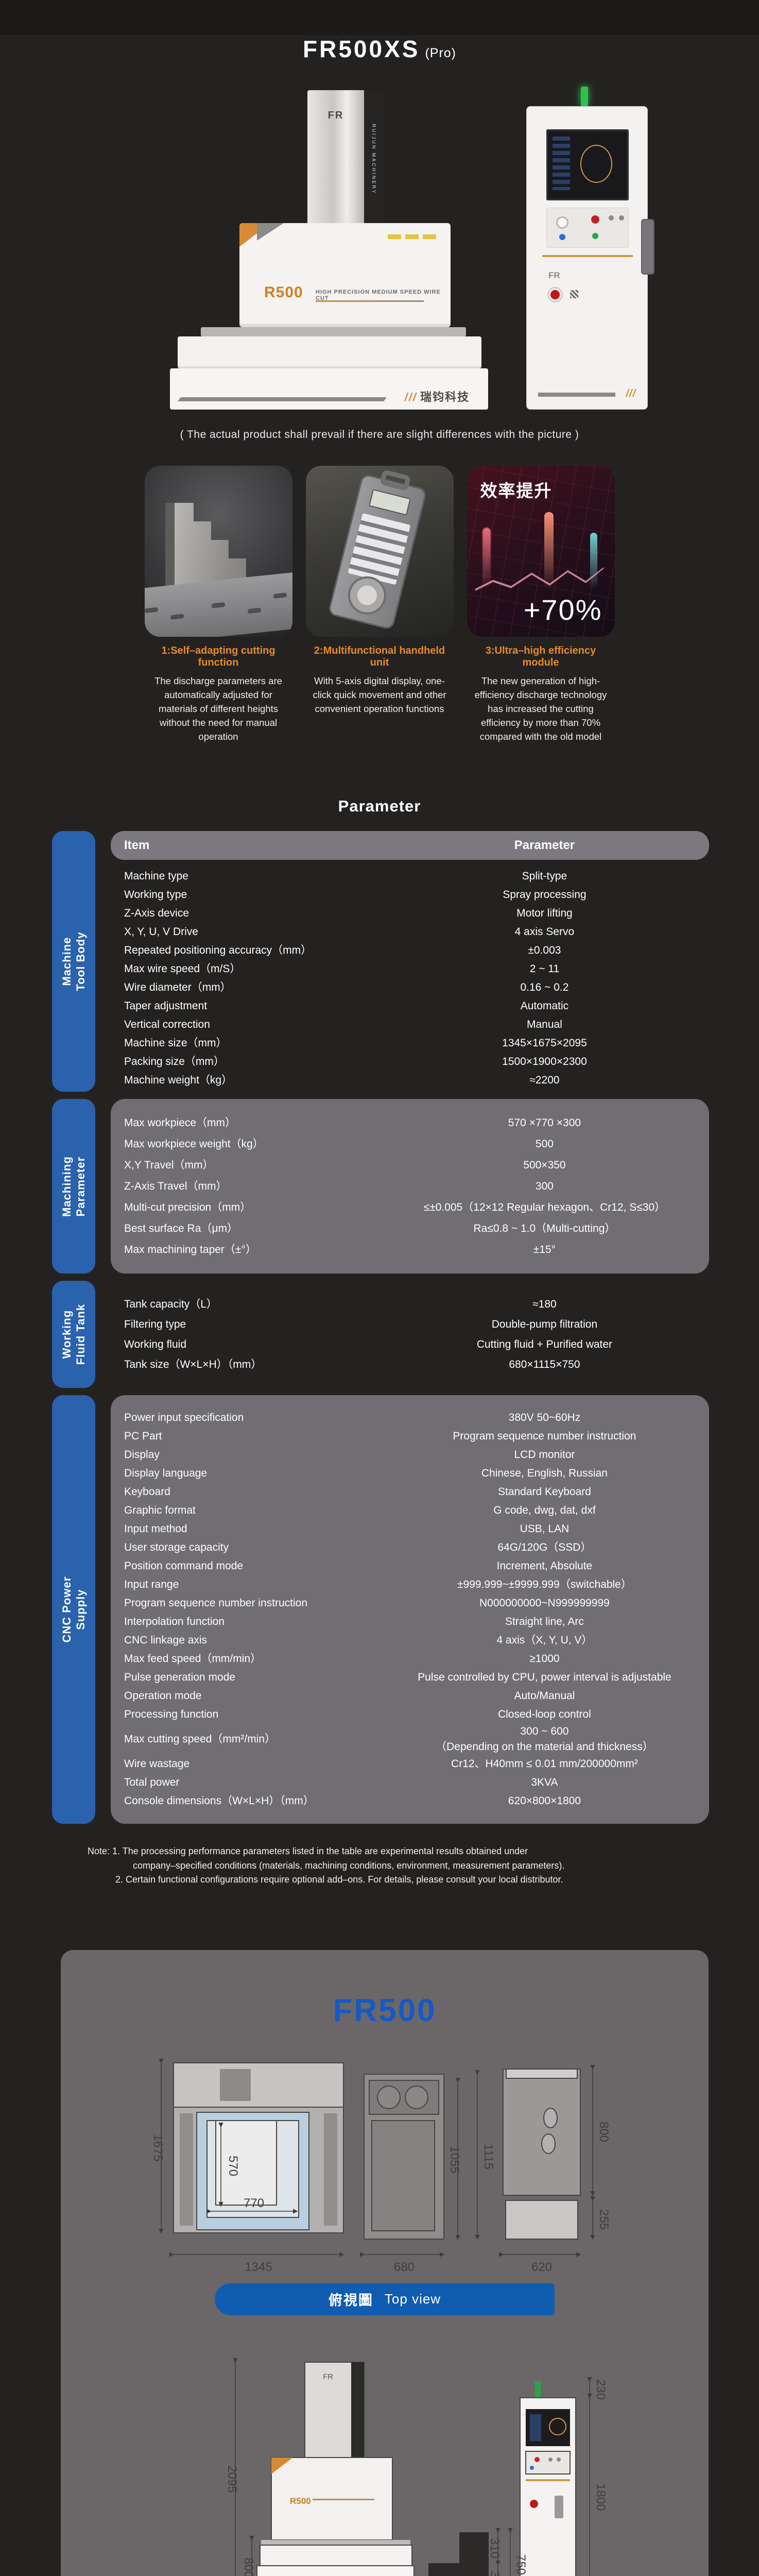 This screenshot has height=2576, width=759. What do you see at coordinates (410, 1364) in the screenshot?
I see `table-row: Tank size（W×L×H）（mm） 680×1115×750` at bounding box center [410, 1364].